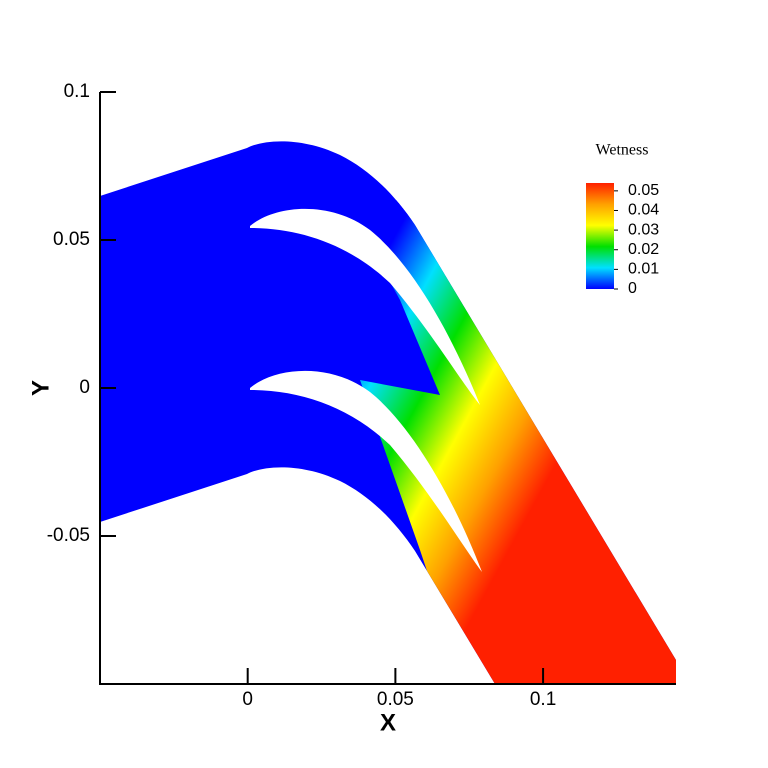  What do you see at coordinates (643, 210) in the screenshot?
I see `colorbar-tick-label: 0.04` at bounding box center [643, 210].